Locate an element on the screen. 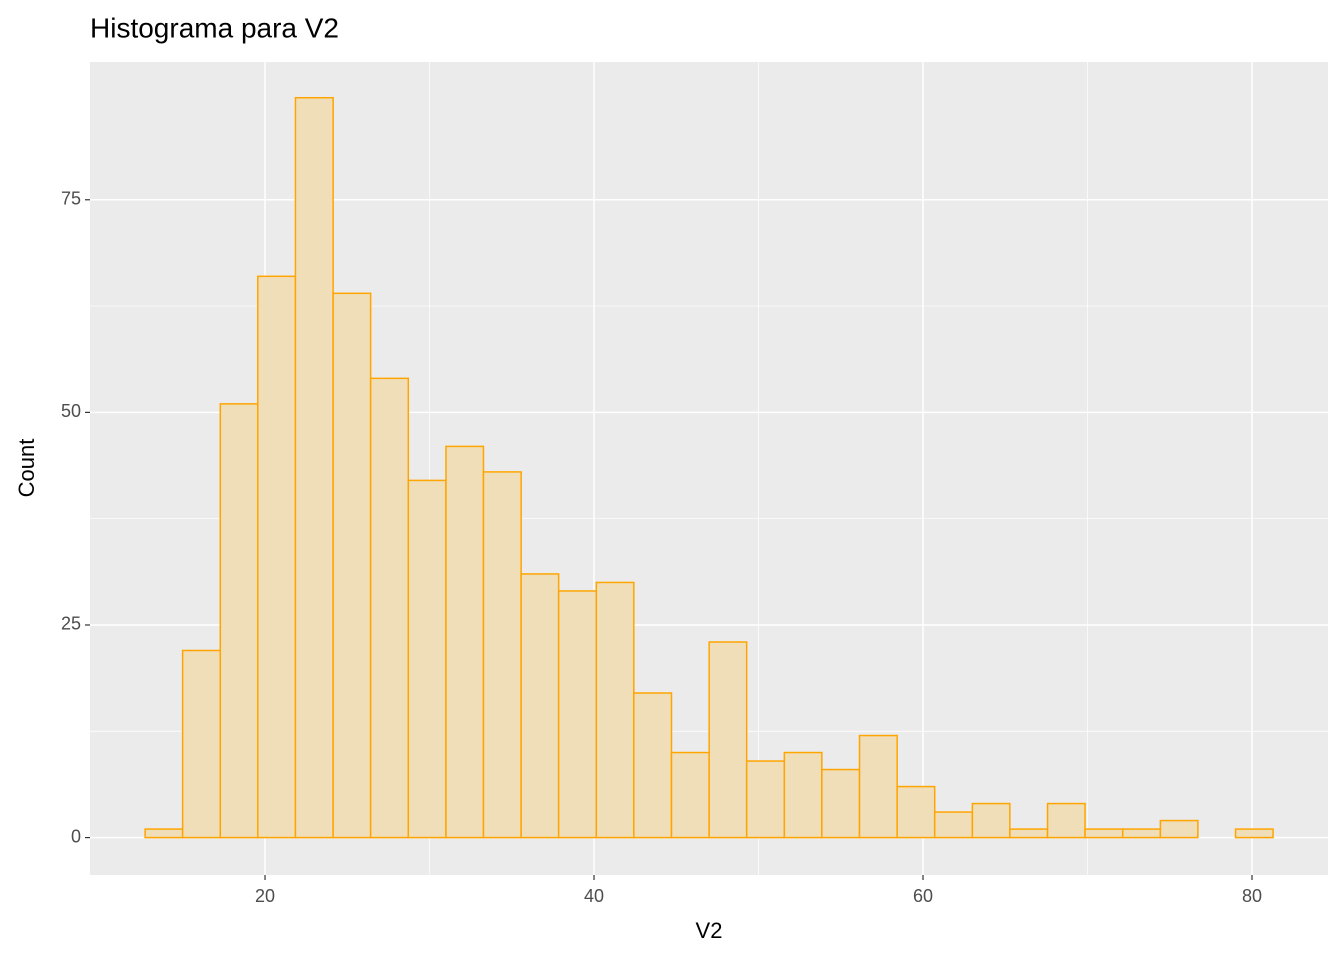  x-axis-title: V2 is located at coordinates (709, 930).